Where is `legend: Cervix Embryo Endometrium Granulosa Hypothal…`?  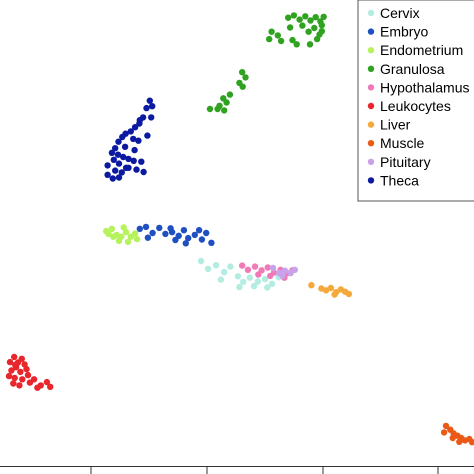 legend: Cervix Embryo Endometrium Granulosa Hypothal… is located at coordinates (415, 101).